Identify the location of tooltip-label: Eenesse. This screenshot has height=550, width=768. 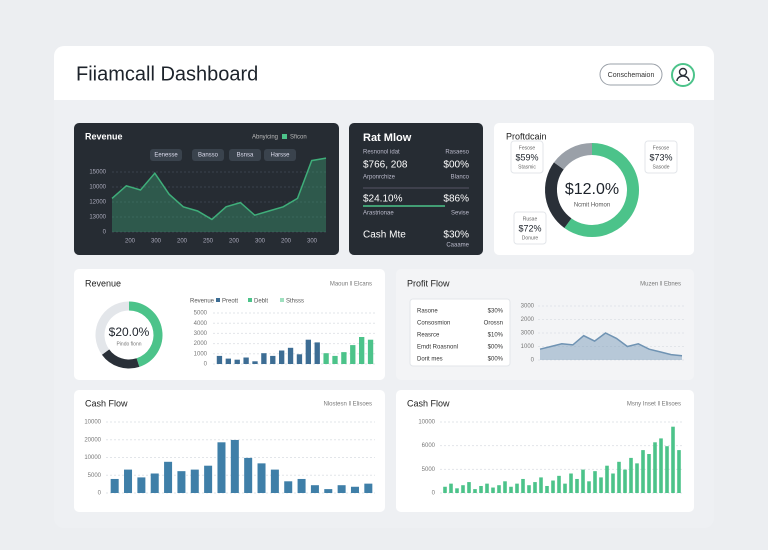
(166, 156).